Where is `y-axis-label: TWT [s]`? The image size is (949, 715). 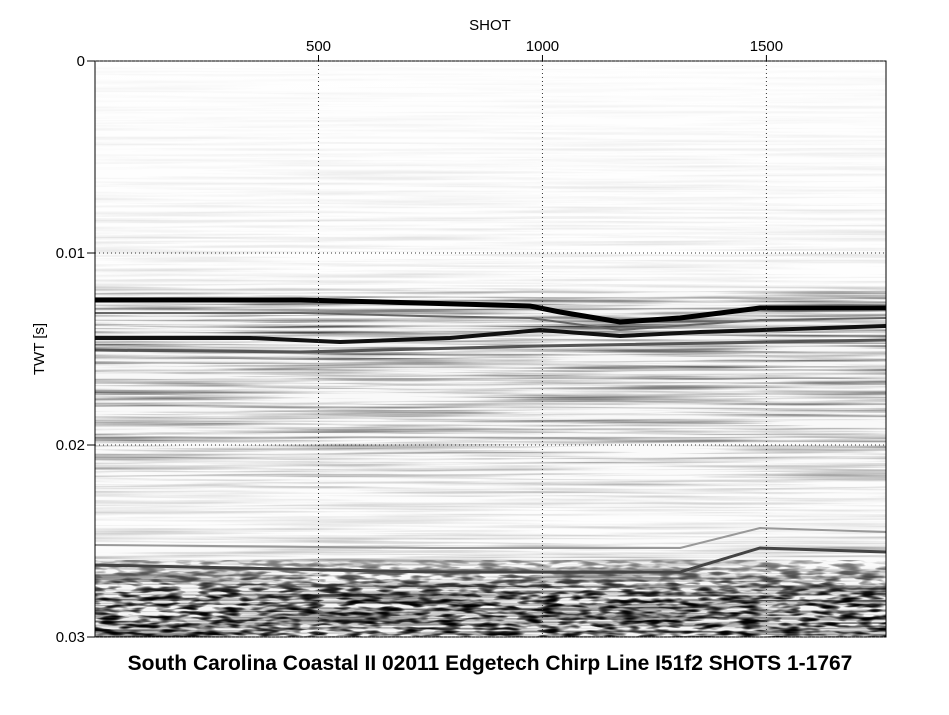 y-axis-label: TWT [s] is located at coordinates (39, 349).